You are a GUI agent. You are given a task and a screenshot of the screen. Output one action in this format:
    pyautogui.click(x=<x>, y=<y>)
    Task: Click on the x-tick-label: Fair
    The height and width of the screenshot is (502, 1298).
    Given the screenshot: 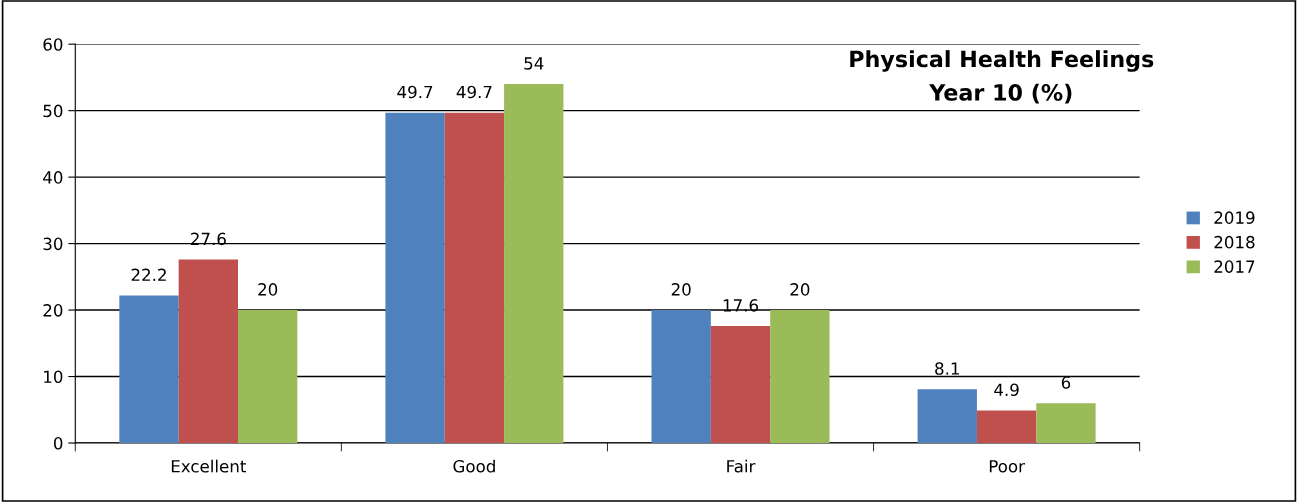 What is the action you would take?
    pyautogui.click(x=741, y=466)
    